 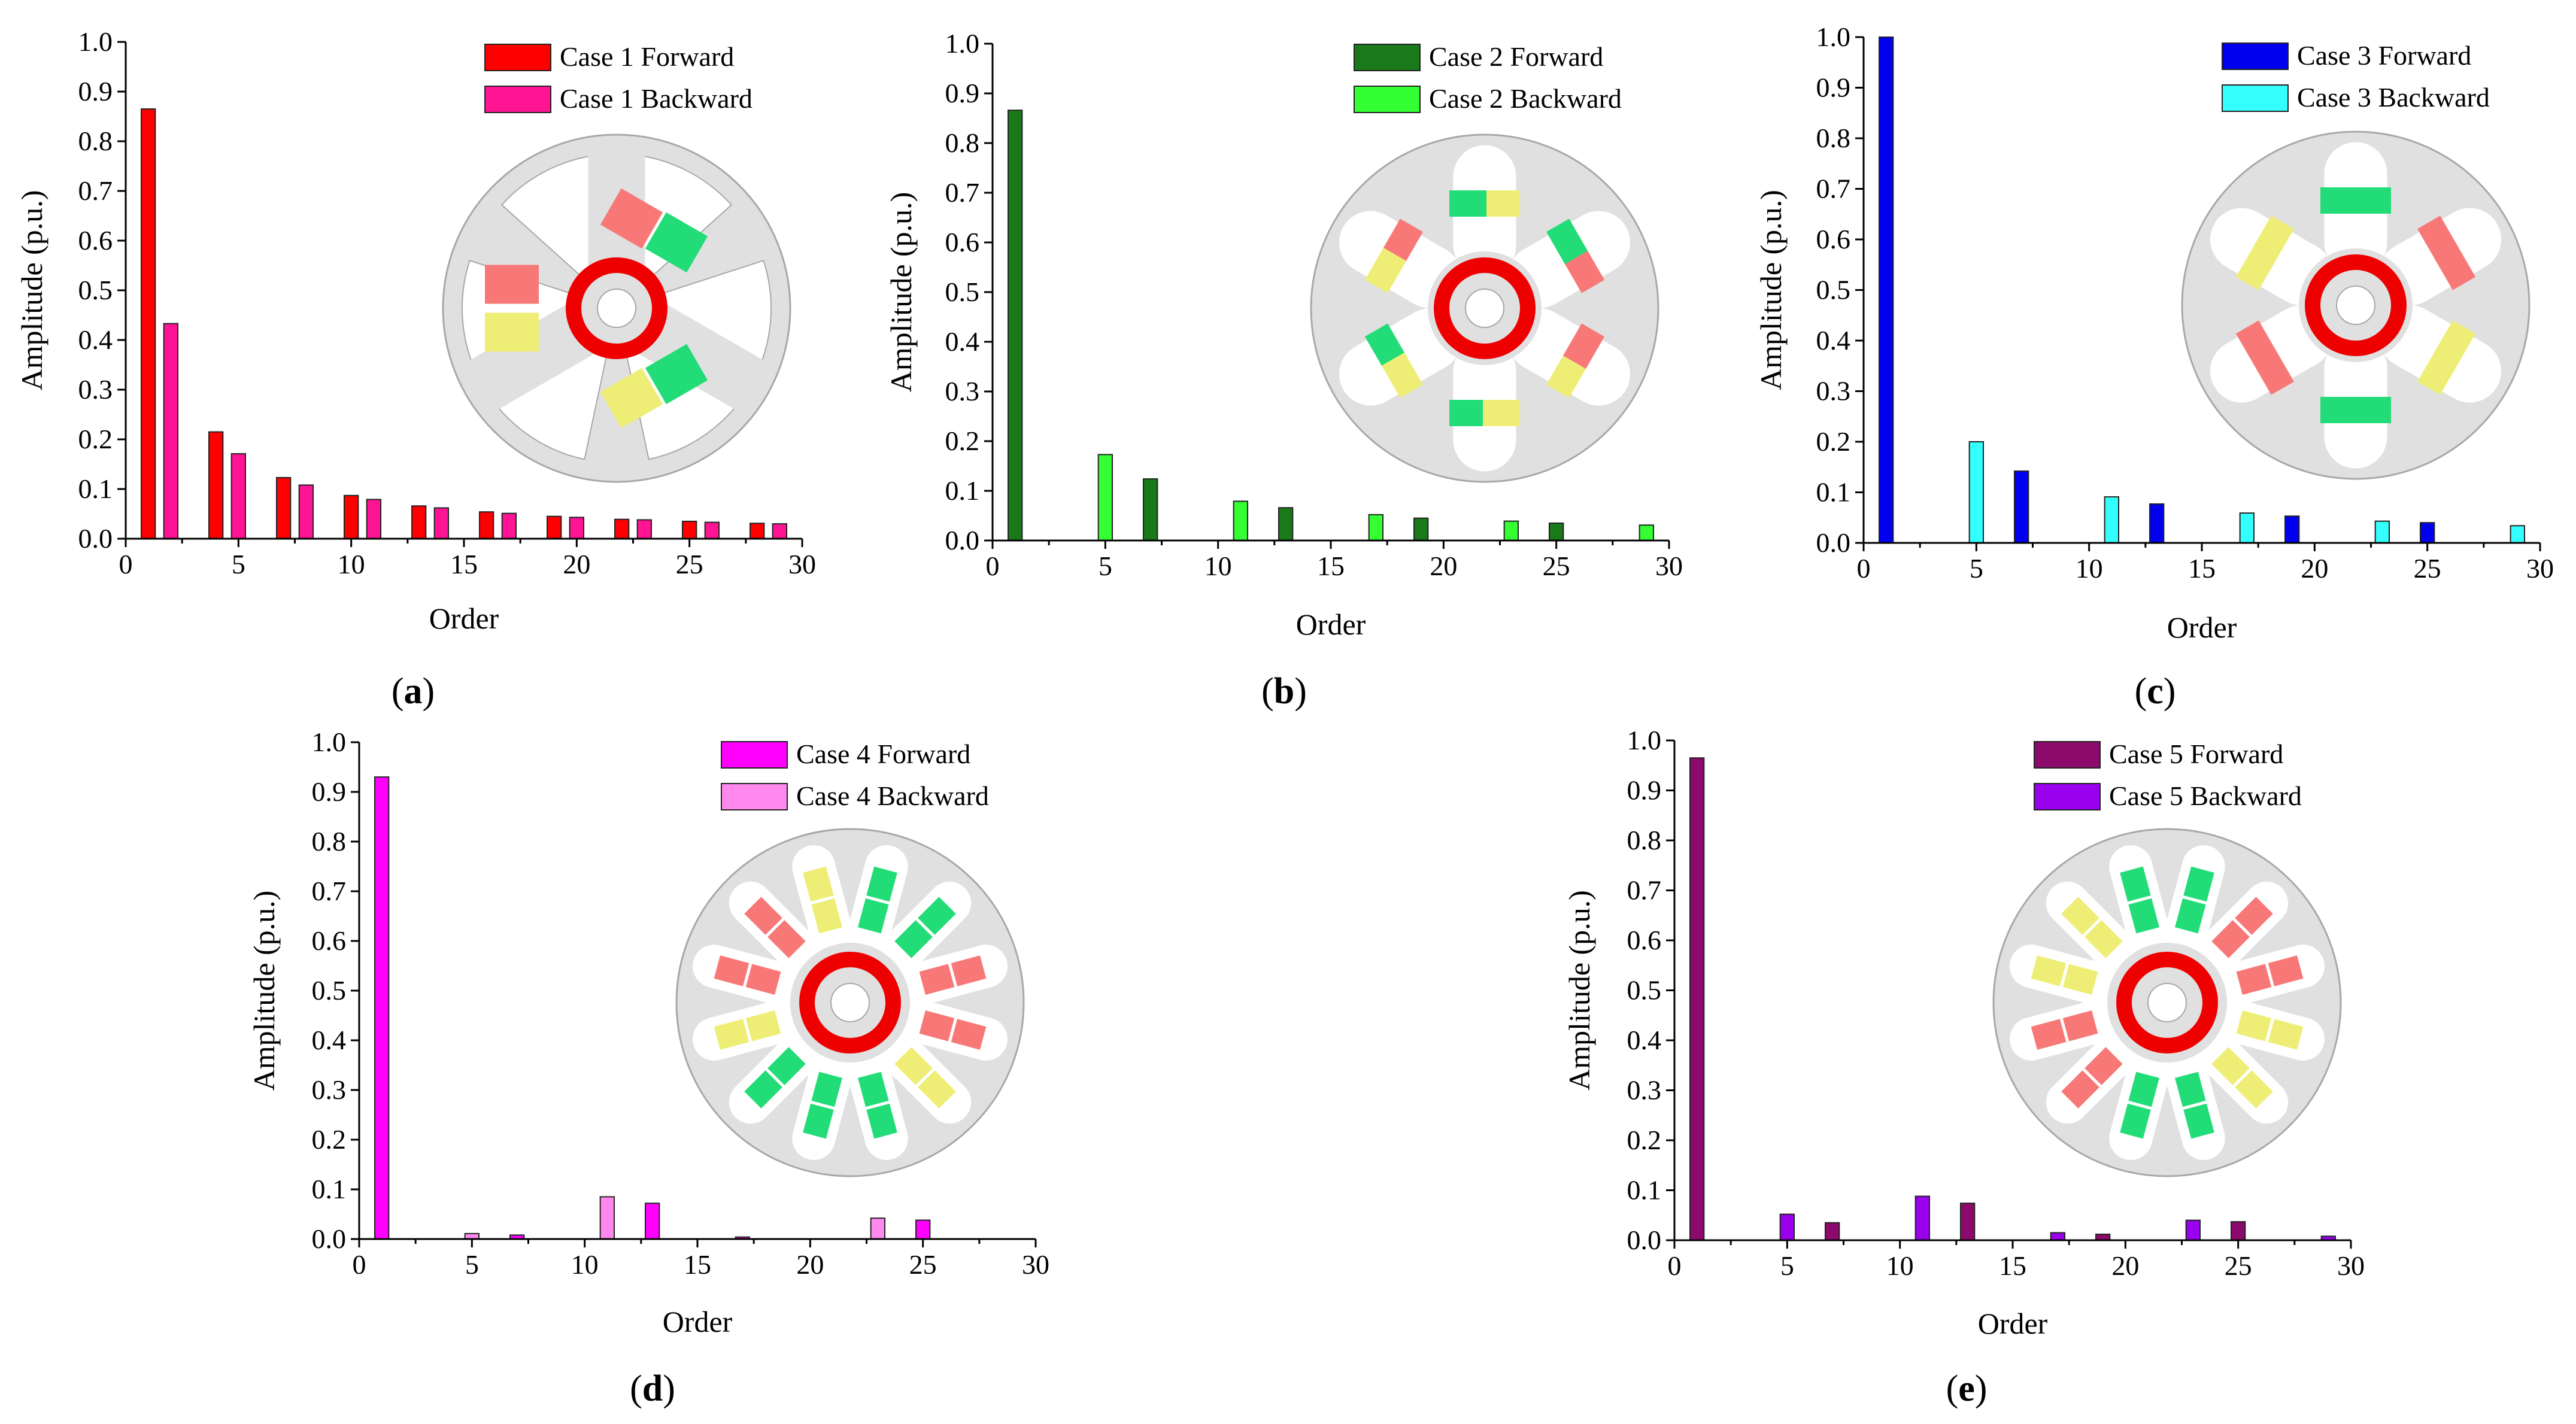 What do you see at coordinates (2155, 692) in the screenshot?
I see `subfigure-label: (c)` at bounding box center [2155, 692].